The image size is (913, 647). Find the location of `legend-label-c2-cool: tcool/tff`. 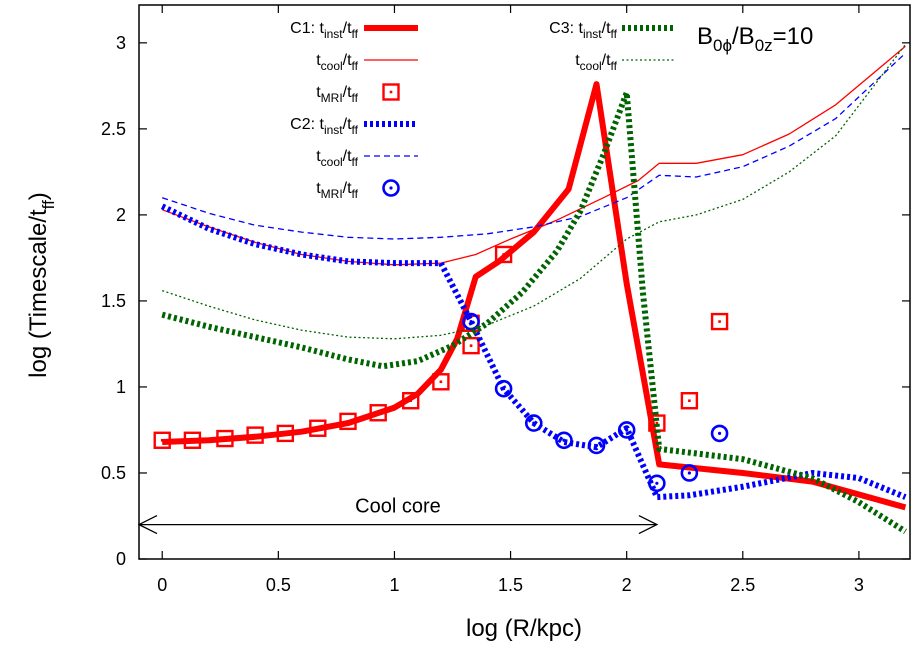

legend-label-c2-cool: tcool/tff is located at coordinates (337, 158).